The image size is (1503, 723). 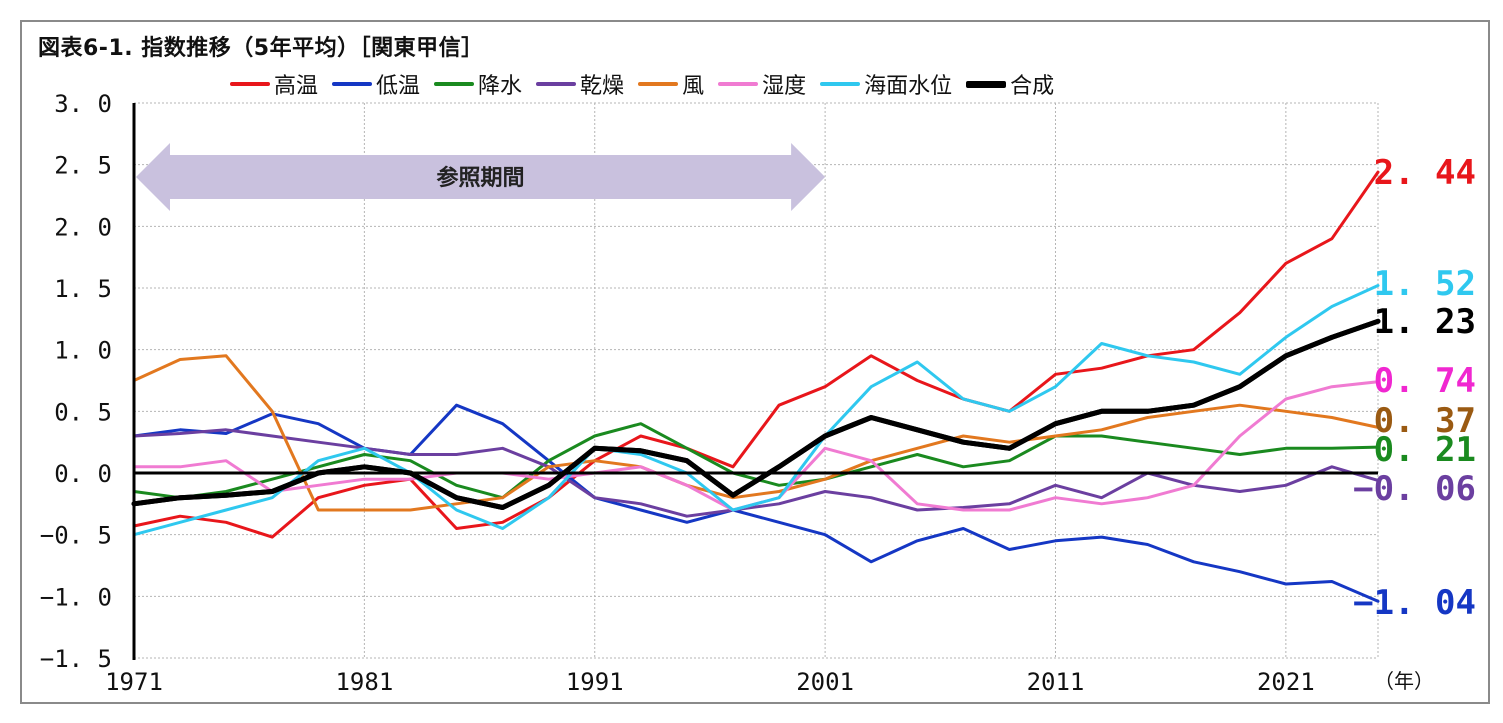 I want to click on legend-label: 乾燥, so click(x=602, y=86).